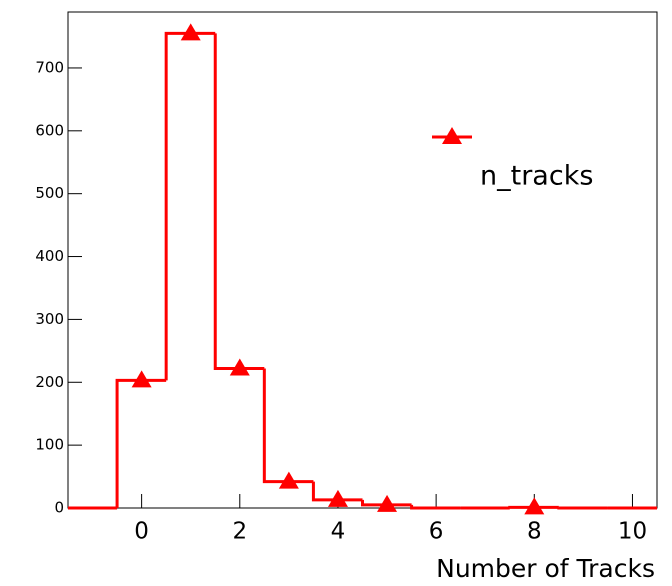  Describe the element at coordinates (49, 319) in the screenshot. I see `y-tick-label: 300` at that location.